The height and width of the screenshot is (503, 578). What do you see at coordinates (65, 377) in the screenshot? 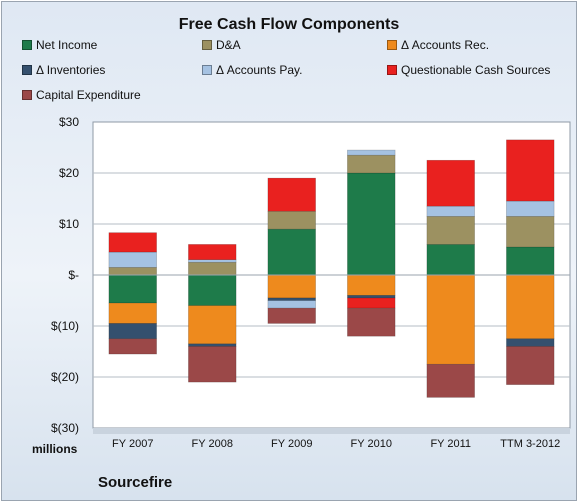
I see `y-tick-label: $(20)` at bounding box center [65, 377].